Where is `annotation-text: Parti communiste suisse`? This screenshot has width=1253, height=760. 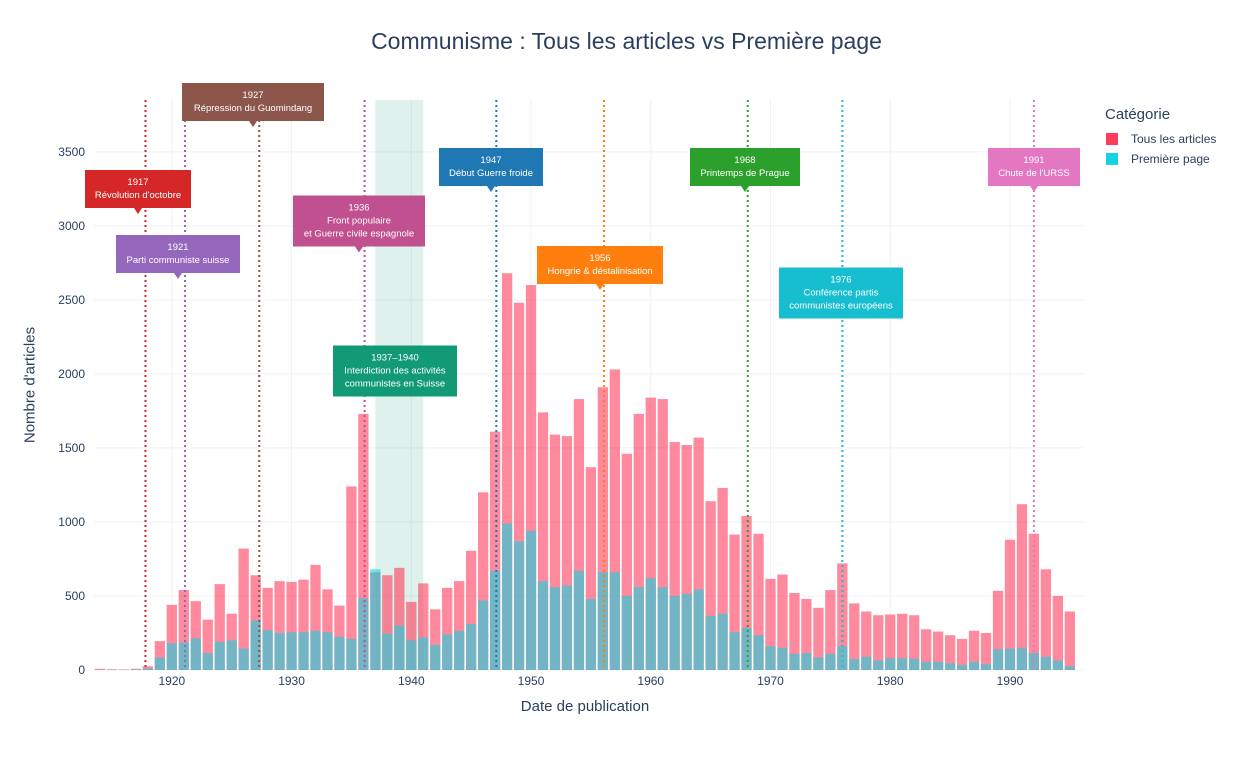
annotation-text: Parti communiste suisse is located at coordinates (178, 260).